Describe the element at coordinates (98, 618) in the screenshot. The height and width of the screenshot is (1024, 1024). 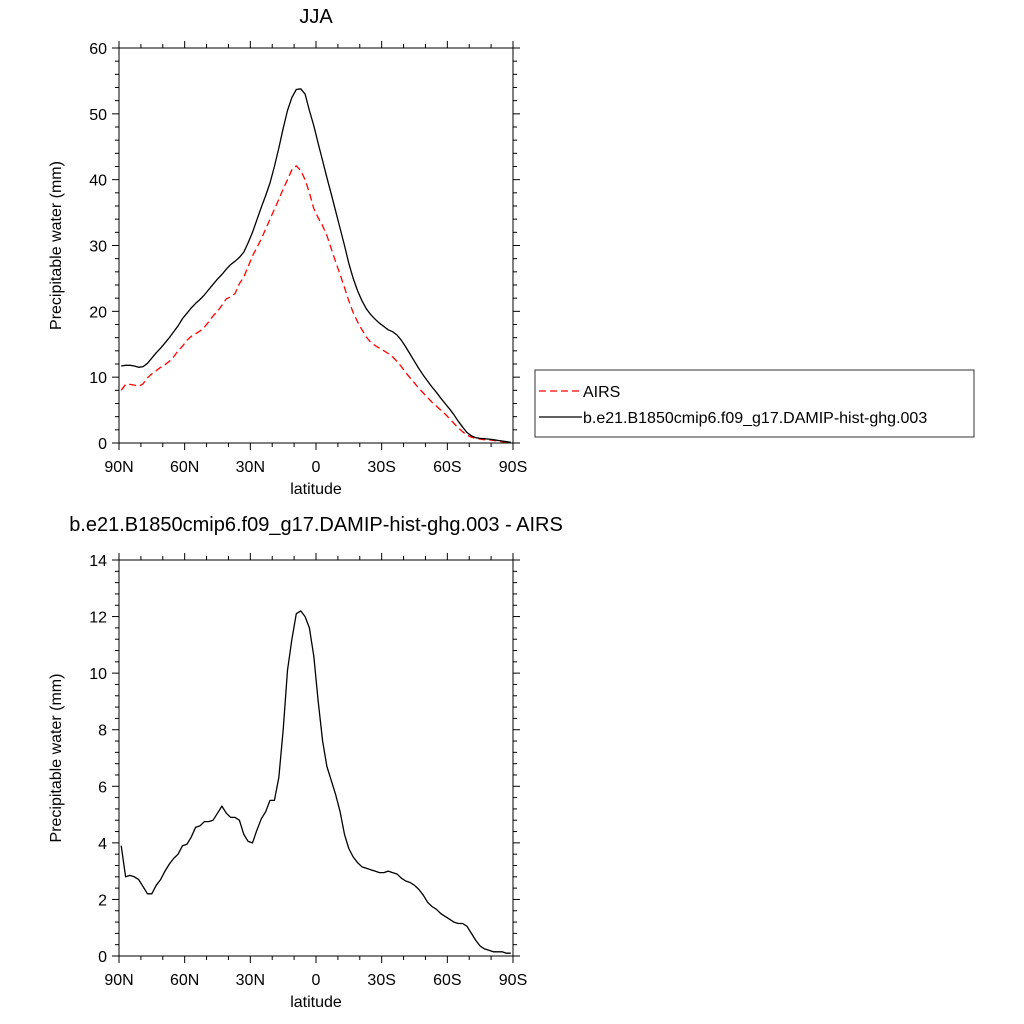
I see `y-tick-label: 12` at that location.